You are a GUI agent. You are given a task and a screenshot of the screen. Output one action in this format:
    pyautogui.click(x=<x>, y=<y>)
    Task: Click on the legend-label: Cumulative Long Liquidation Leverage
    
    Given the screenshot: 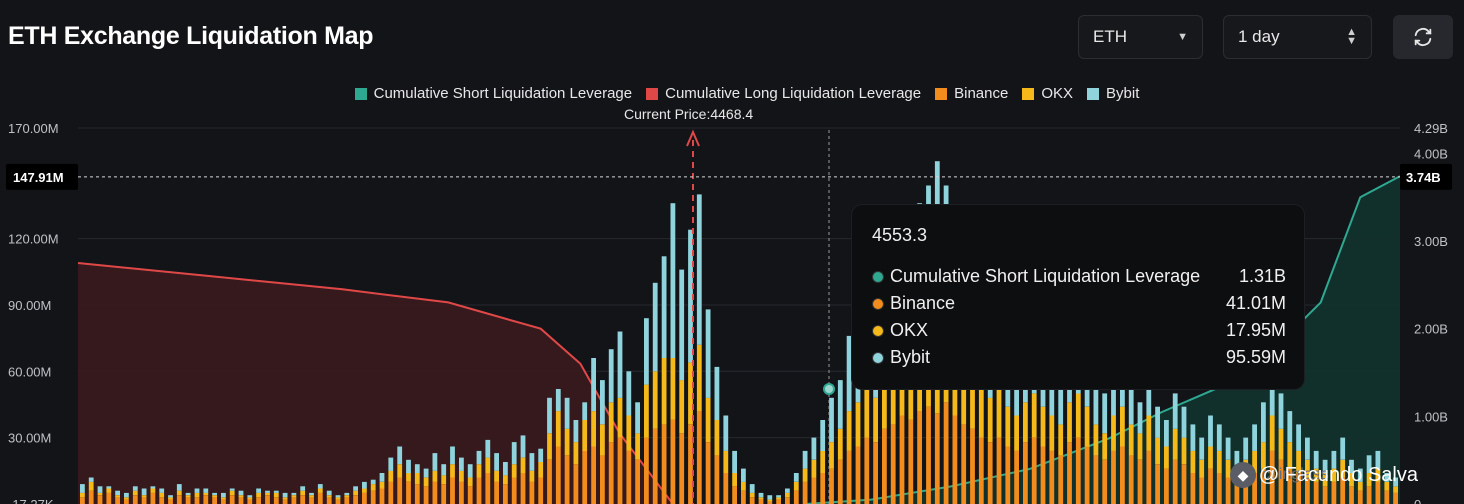 What is the action you would take?
    pyautogui.click(x=793, y=93)
    